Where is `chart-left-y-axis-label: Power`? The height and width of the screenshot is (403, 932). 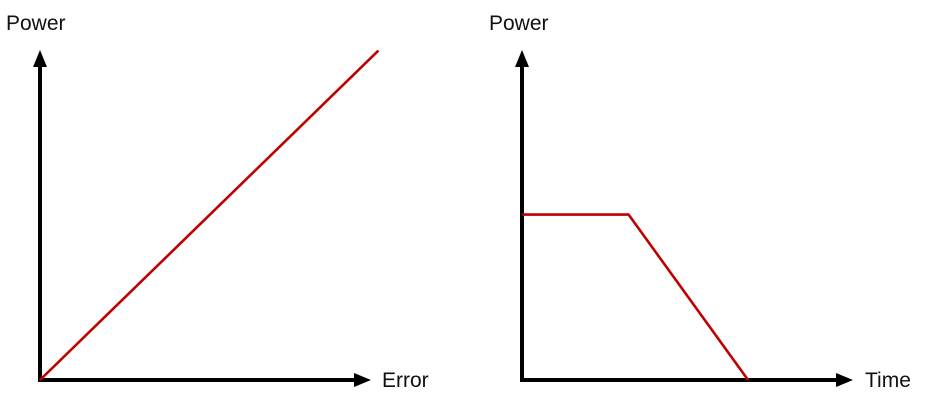 chart-left-y-axis-label: Power is located at coordinates (36, 23).